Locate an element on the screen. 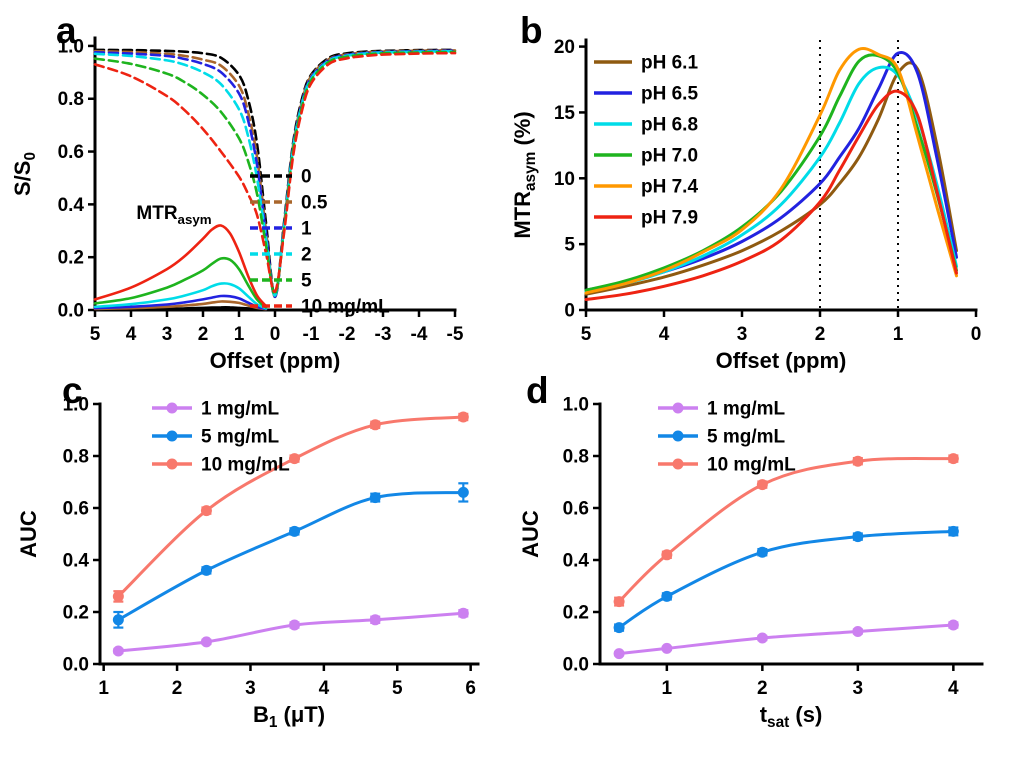 The height and width of the screenshot is (768, 1024). legend-label: 0.5 is located at coordinates (314, 203).